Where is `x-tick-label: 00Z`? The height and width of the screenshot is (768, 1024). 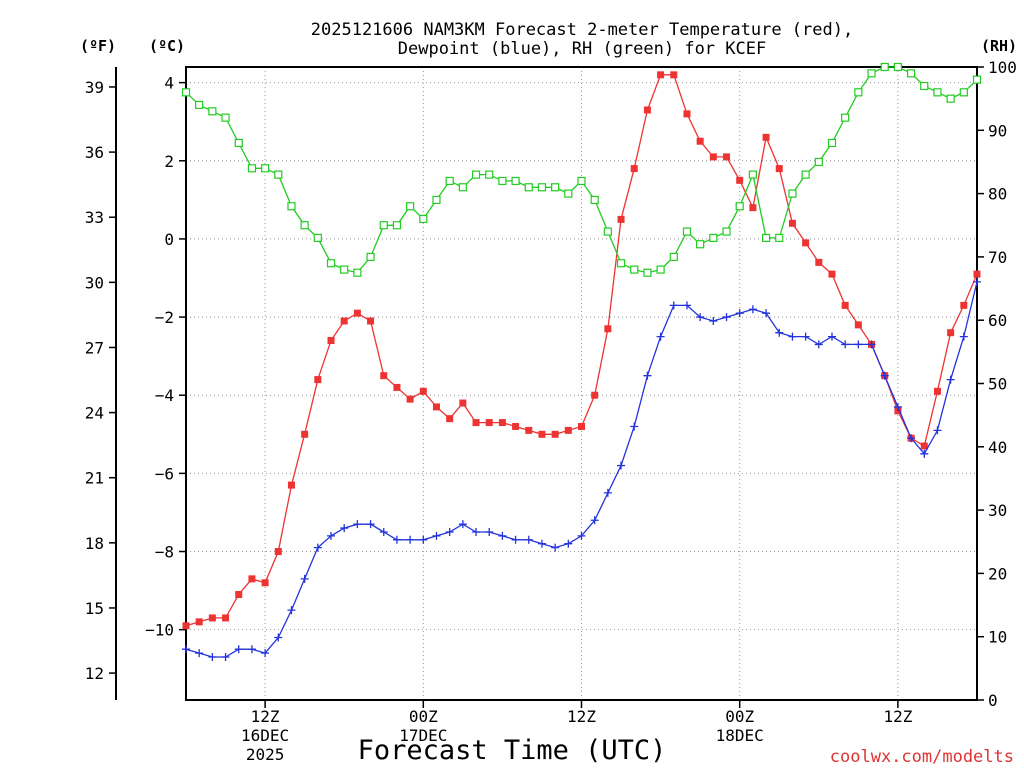 x-tick-label: 00Z is located at coordinates (423, 716).